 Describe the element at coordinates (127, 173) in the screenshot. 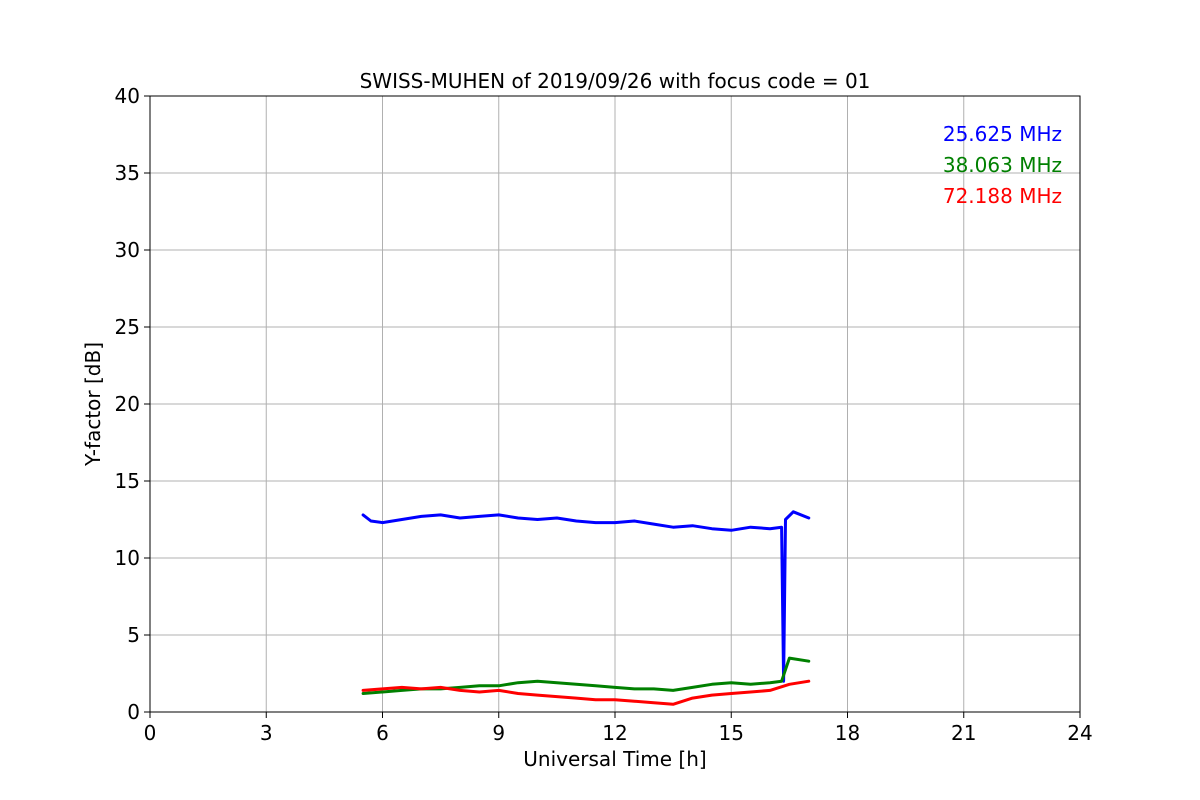

I see `y-tick-label: 35` at that location.